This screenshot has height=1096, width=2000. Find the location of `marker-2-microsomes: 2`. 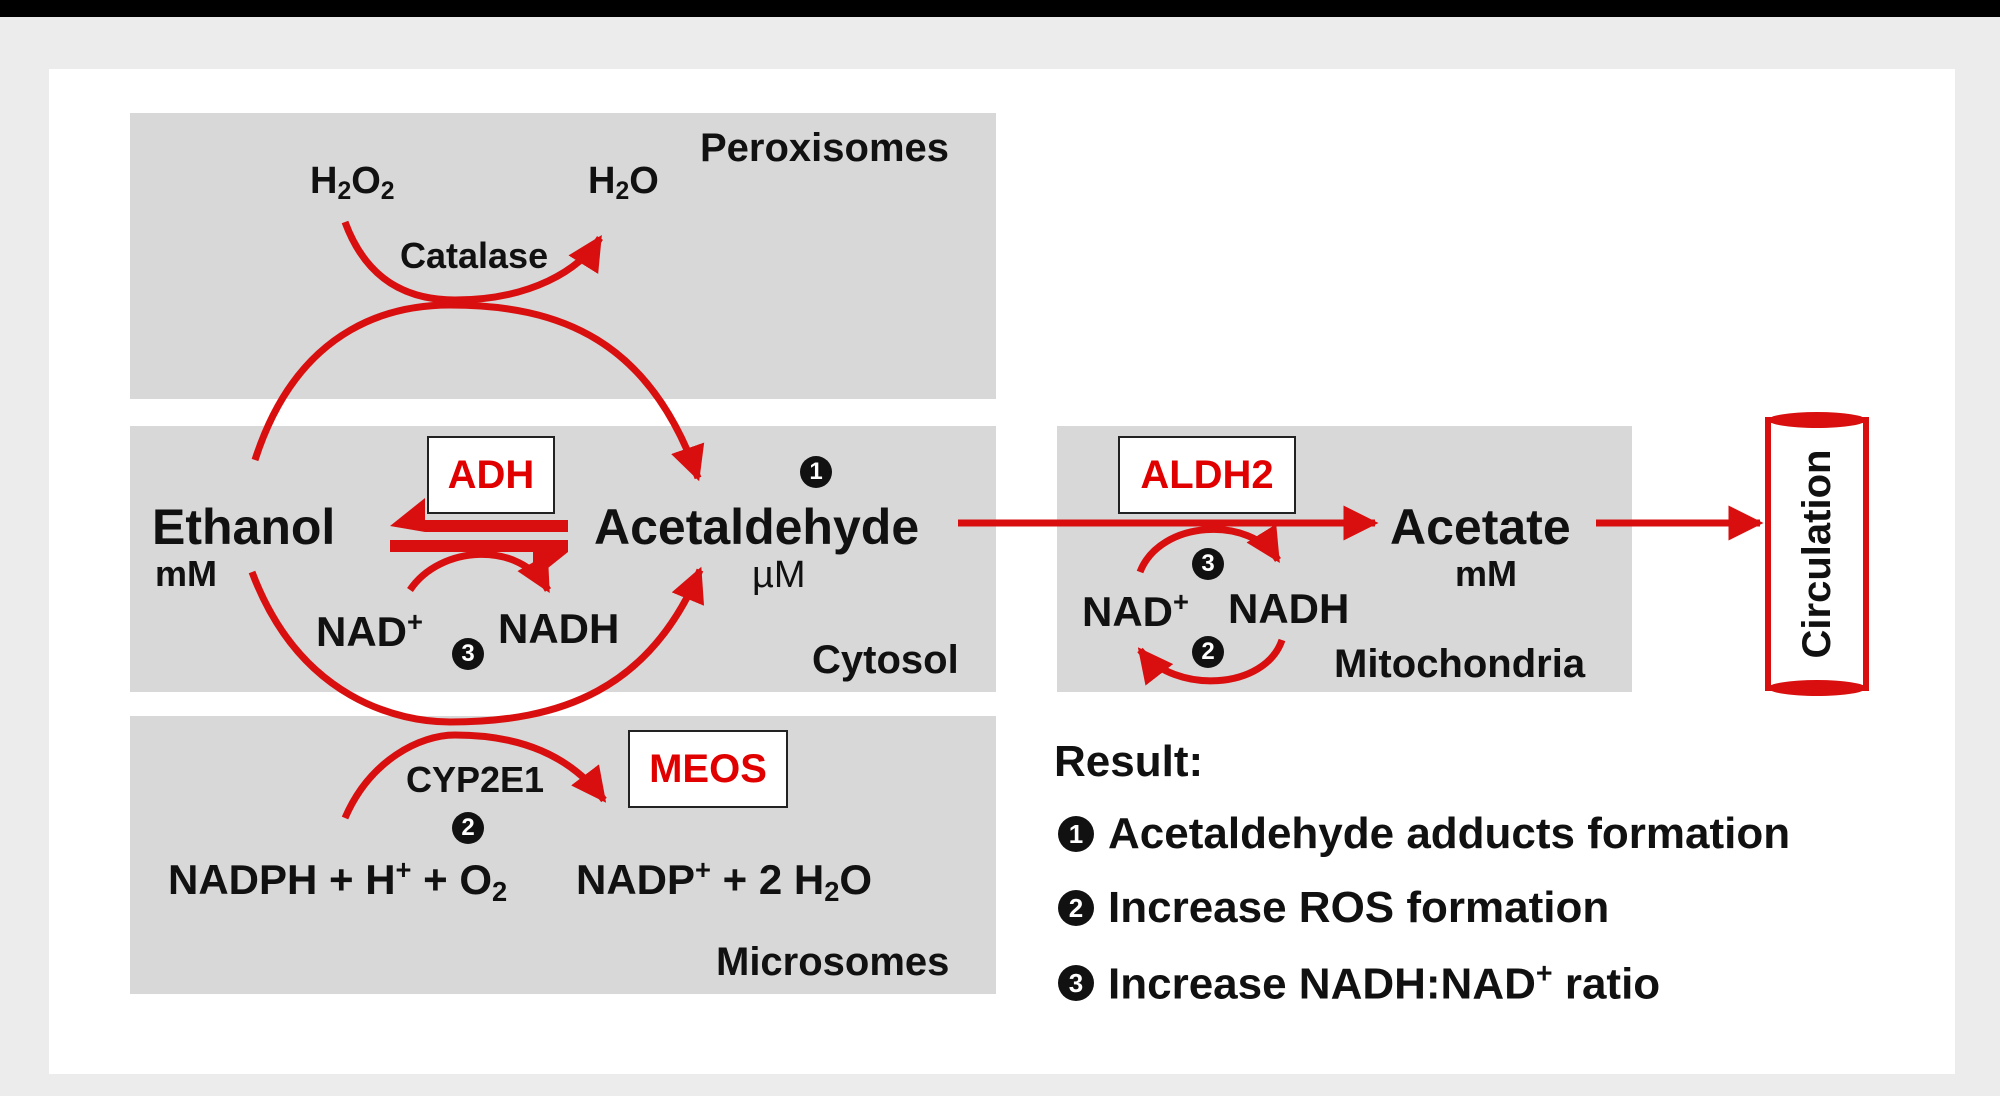

marker-2-microsomes: 2 is located at coordinates (468, 828).